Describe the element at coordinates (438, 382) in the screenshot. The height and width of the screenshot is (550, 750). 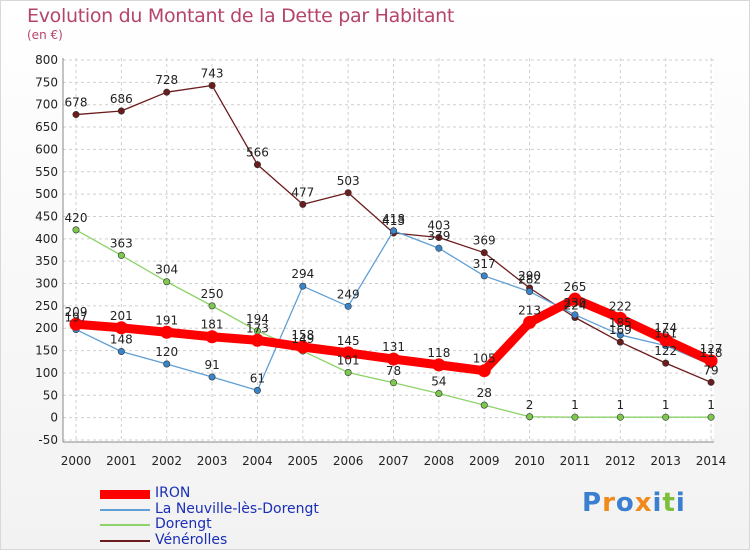
I see `data-label: 54` at that location.